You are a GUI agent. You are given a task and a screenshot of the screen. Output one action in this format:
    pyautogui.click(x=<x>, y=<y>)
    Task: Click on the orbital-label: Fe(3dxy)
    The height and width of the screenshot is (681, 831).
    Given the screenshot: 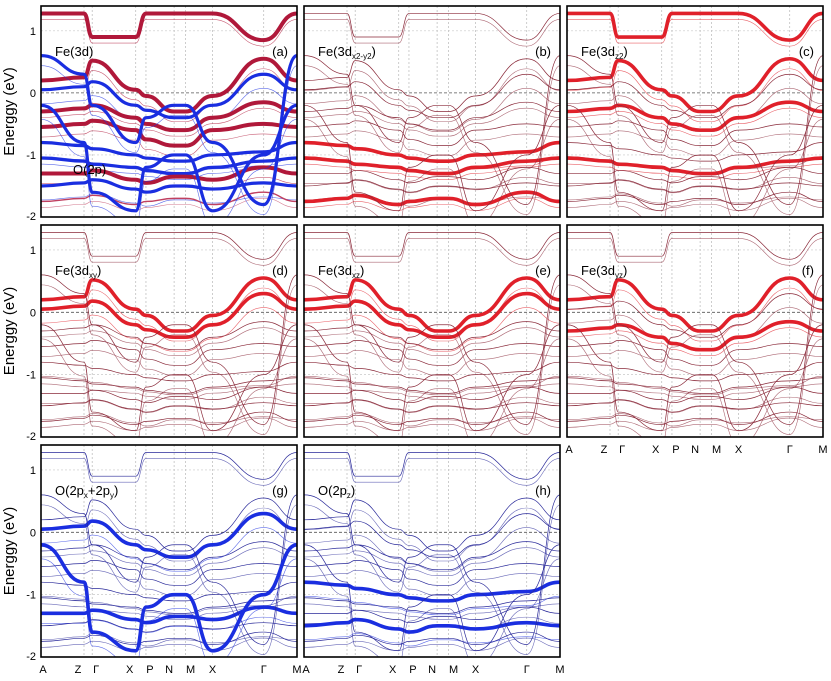 What is the action you would take?
    pyautogui.click(x=78, y=271)
    